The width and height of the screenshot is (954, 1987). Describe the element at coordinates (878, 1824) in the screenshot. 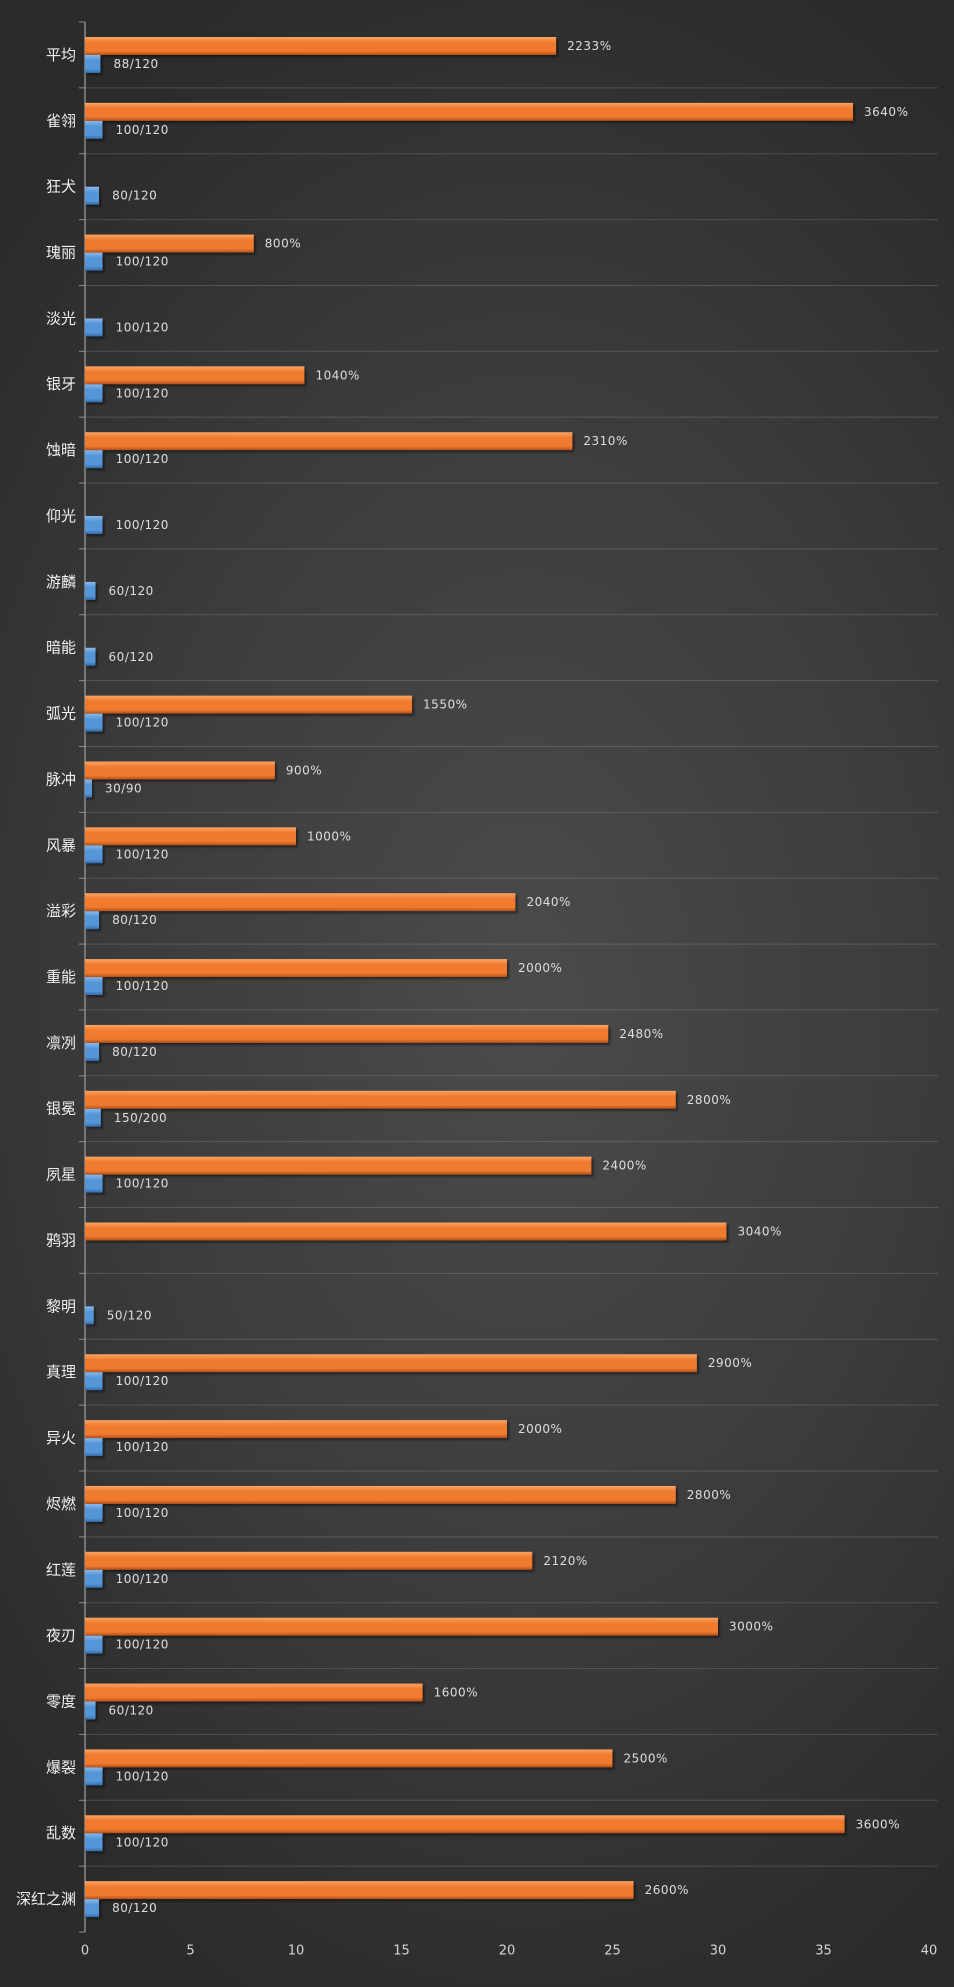

I see `orange-data-label: 3600%` at that location.